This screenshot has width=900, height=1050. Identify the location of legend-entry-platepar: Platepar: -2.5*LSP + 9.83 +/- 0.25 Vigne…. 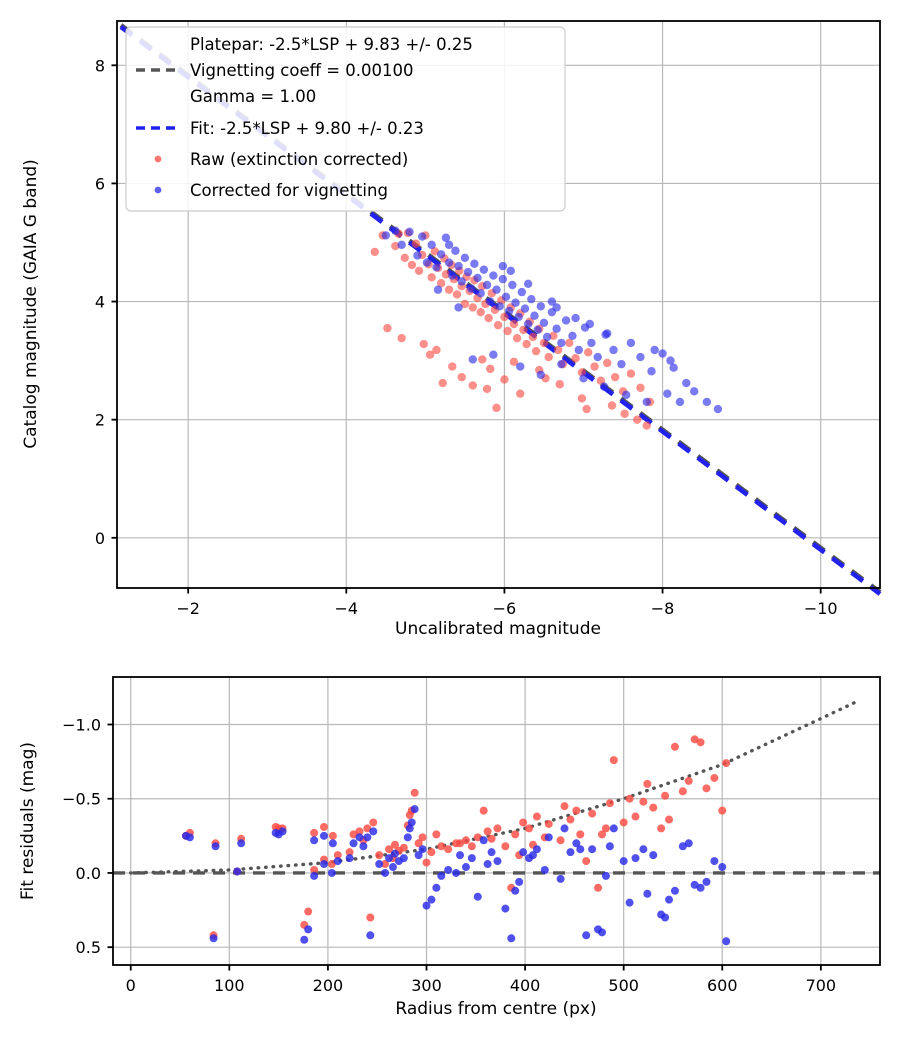
(304, 70).